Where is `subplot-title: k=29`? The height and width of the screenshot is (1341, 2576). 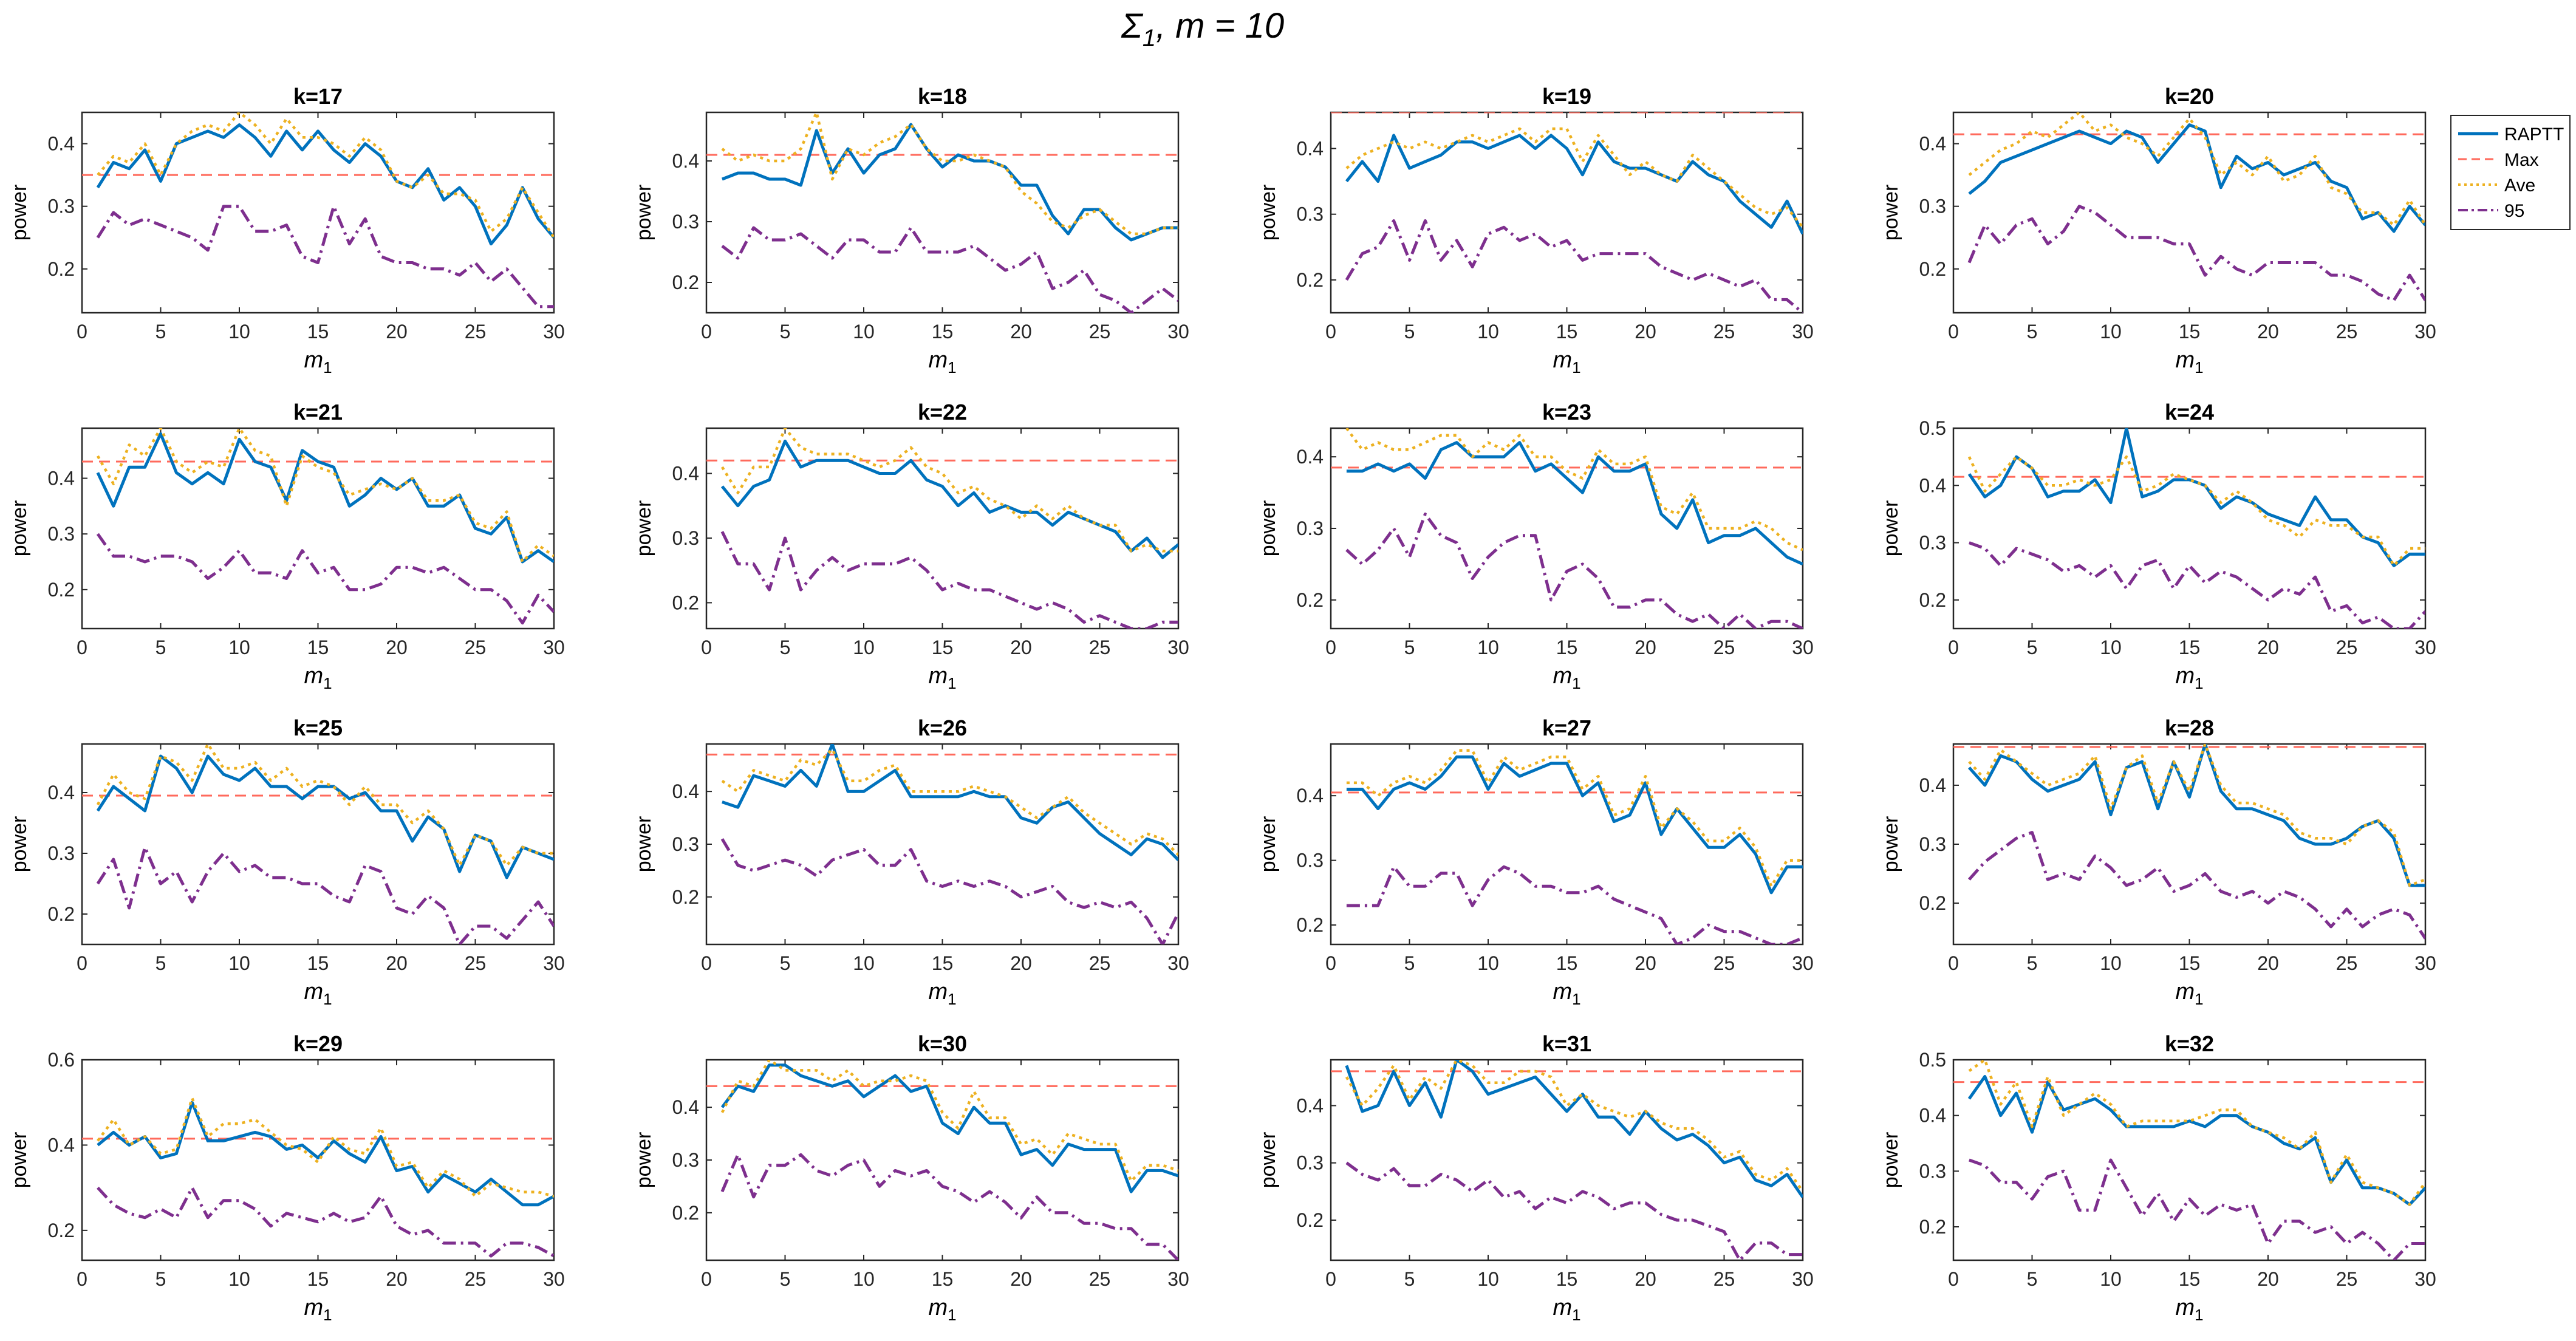
subplot-title: k=29 is located at coordinates (318, 1043).